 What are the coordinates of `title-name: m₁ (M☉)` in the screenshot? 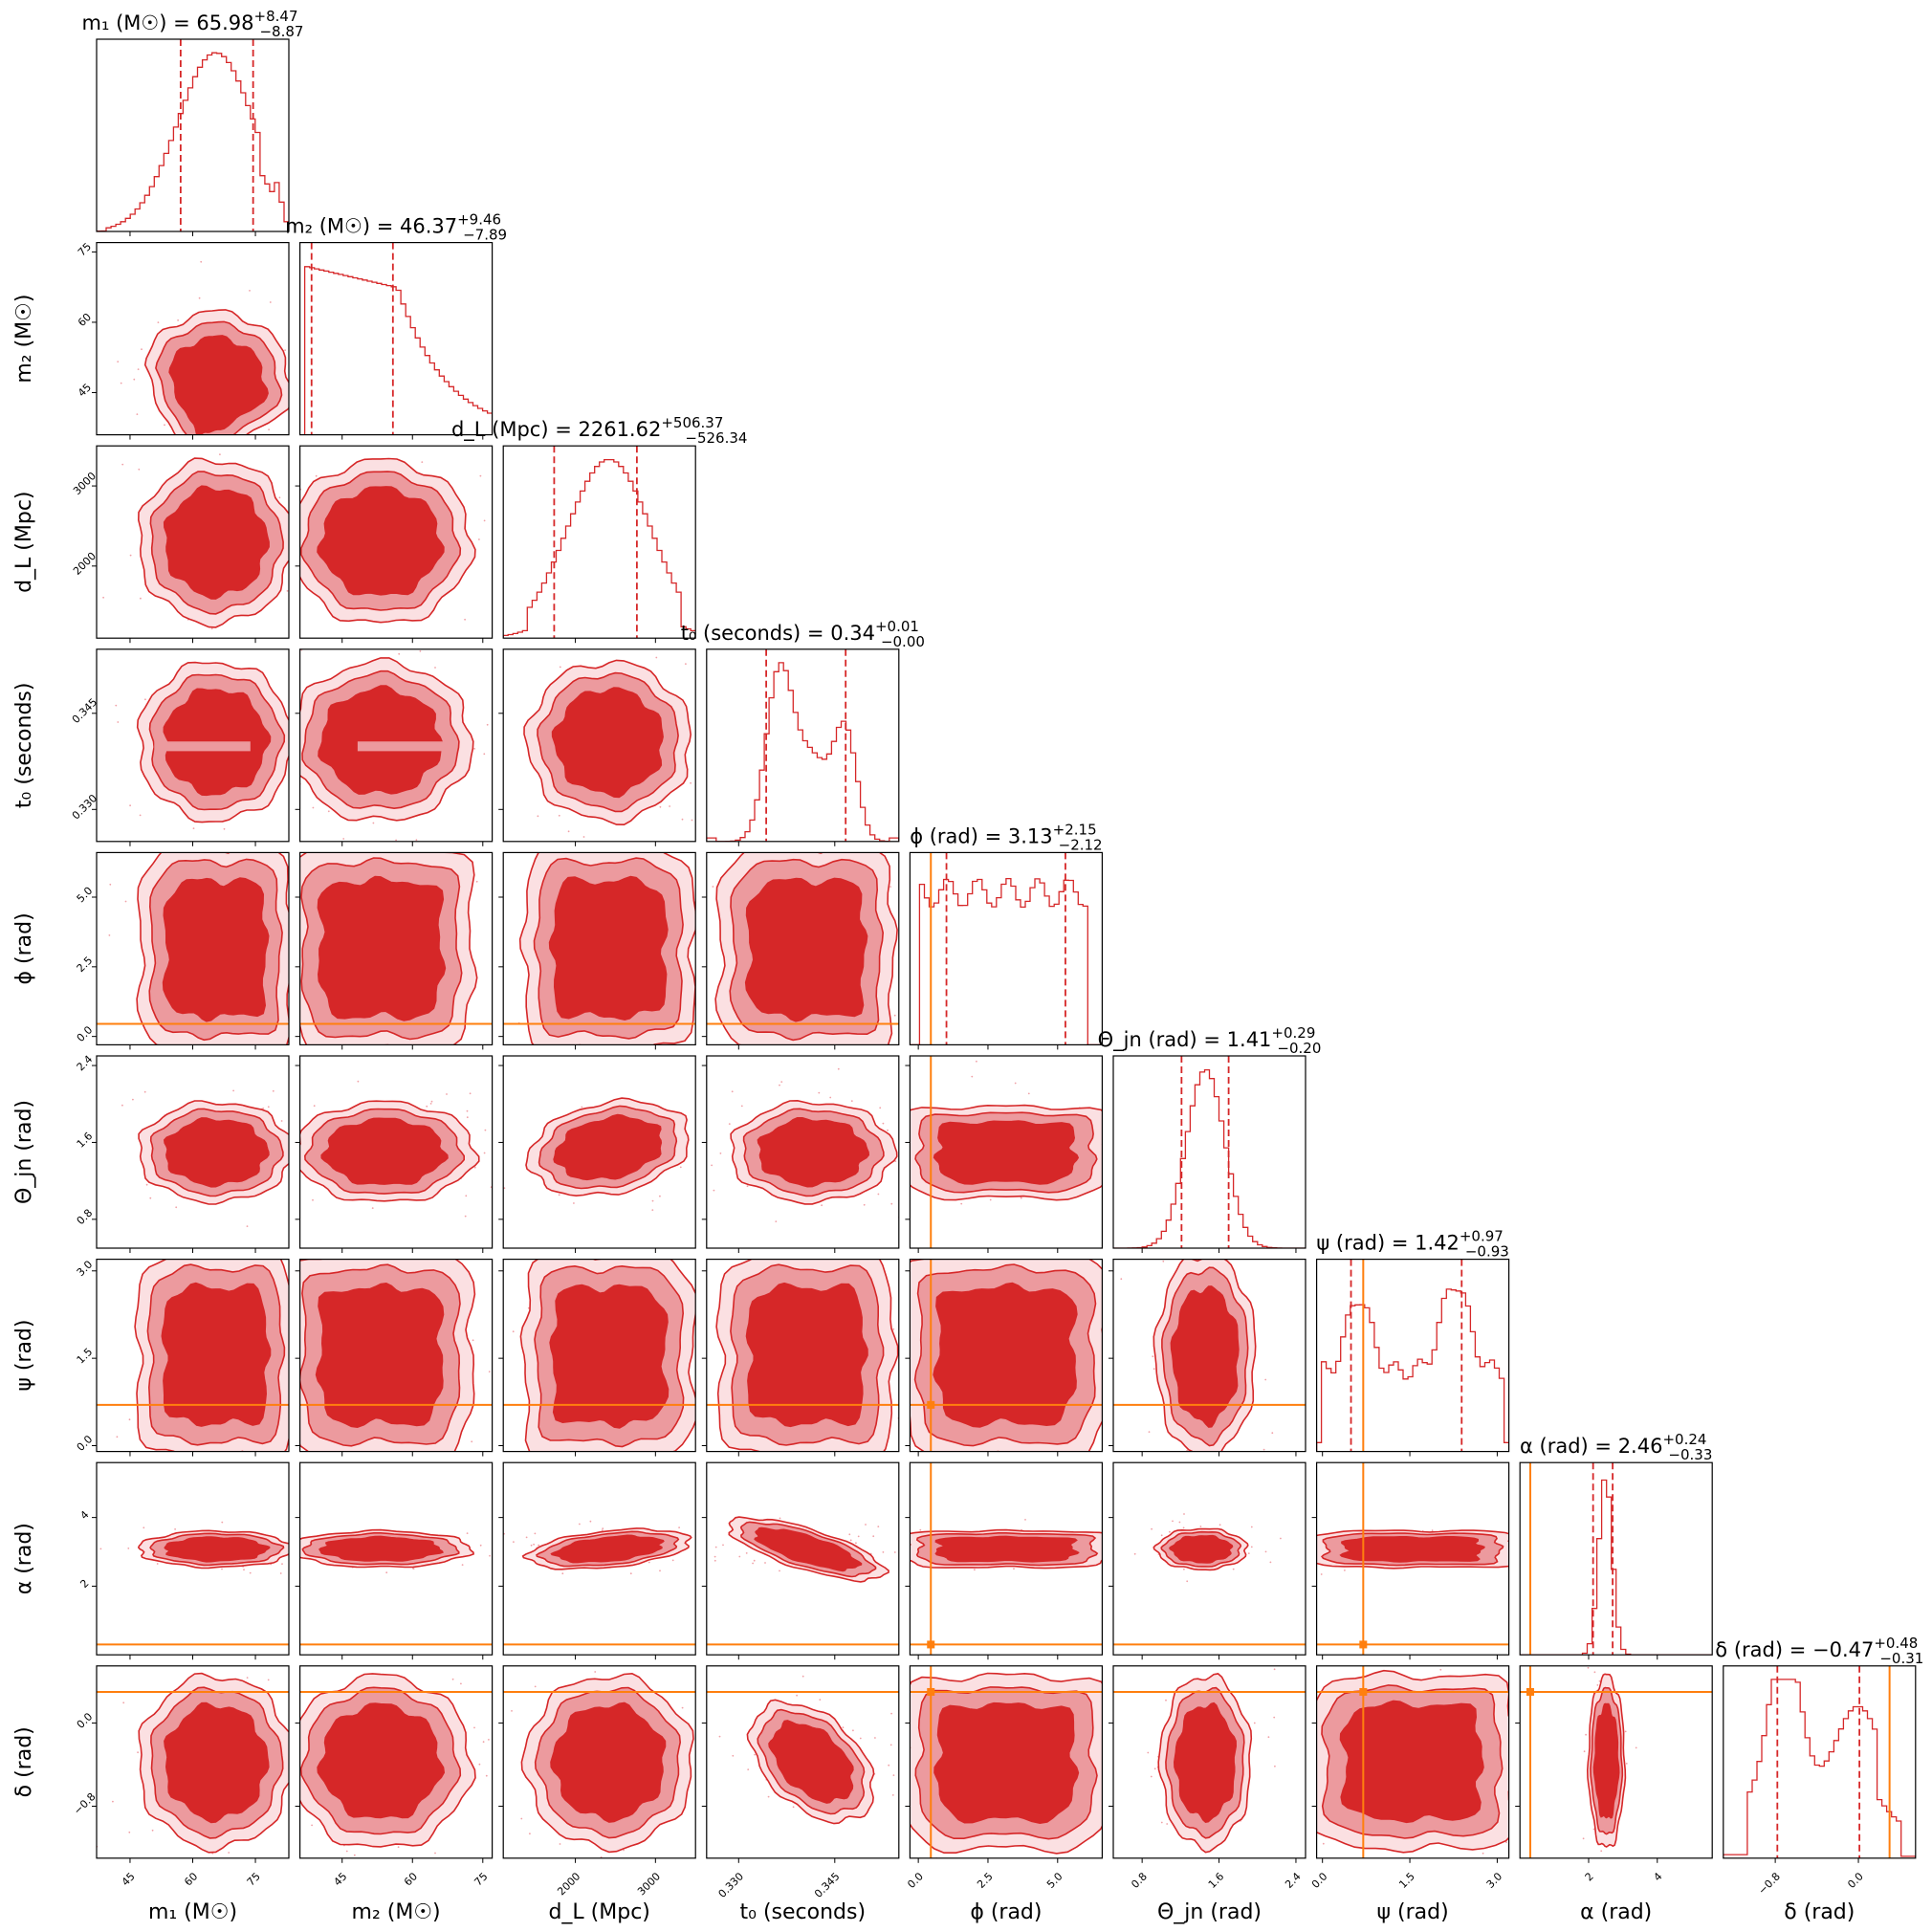 It's located at (124, 22).